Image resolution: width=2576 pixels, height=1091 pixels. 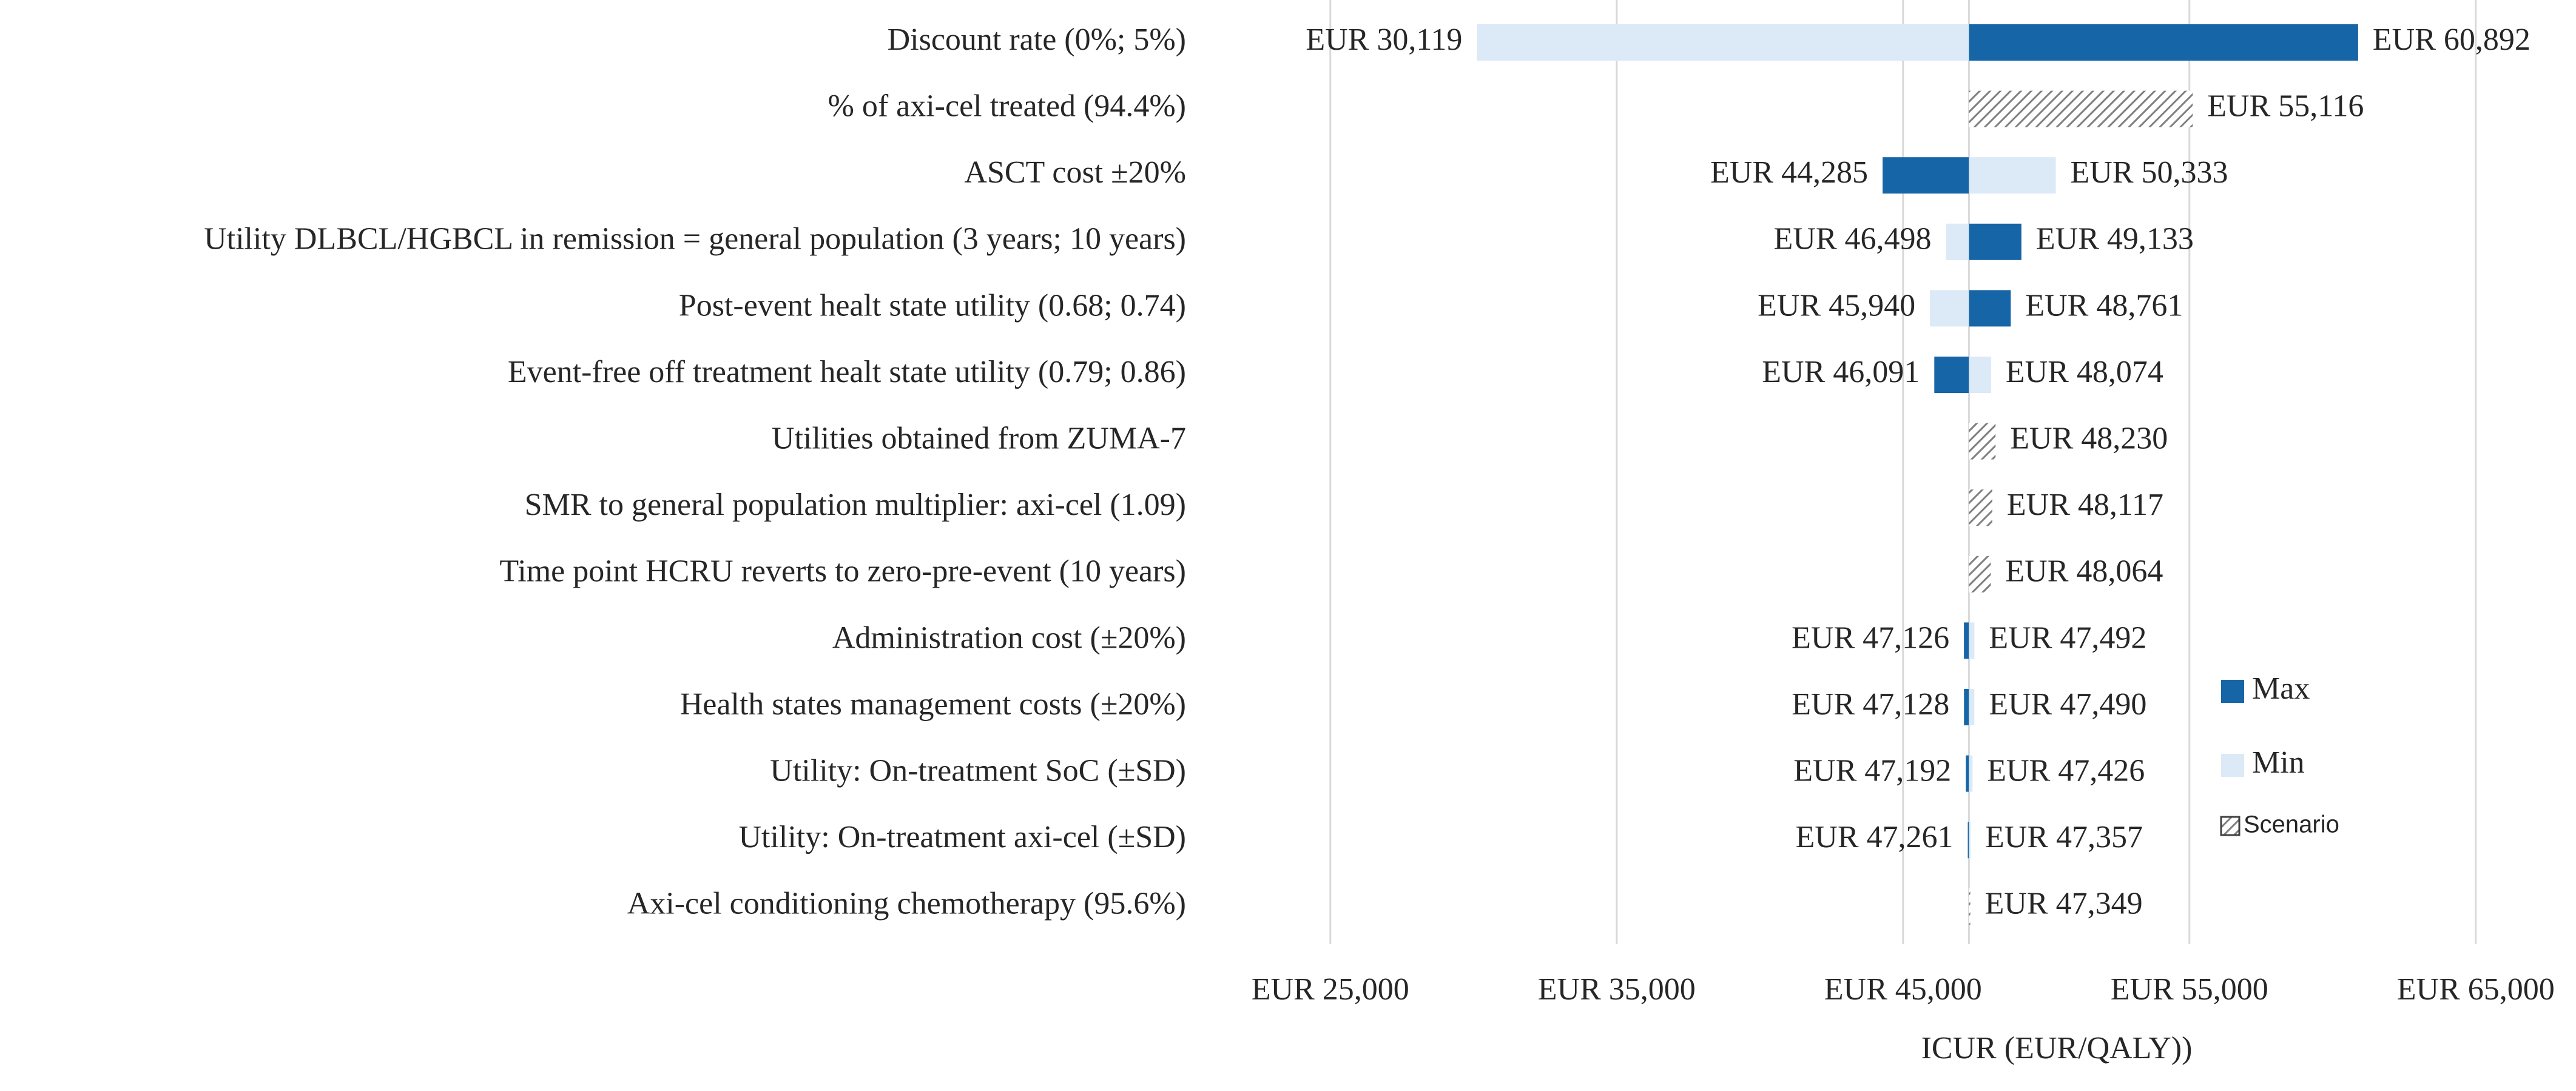 What do you see at coordinates (2084, 571) in the screenshot?
I see `value-label: EUR 48,064` at bounding box center [2084, 571].